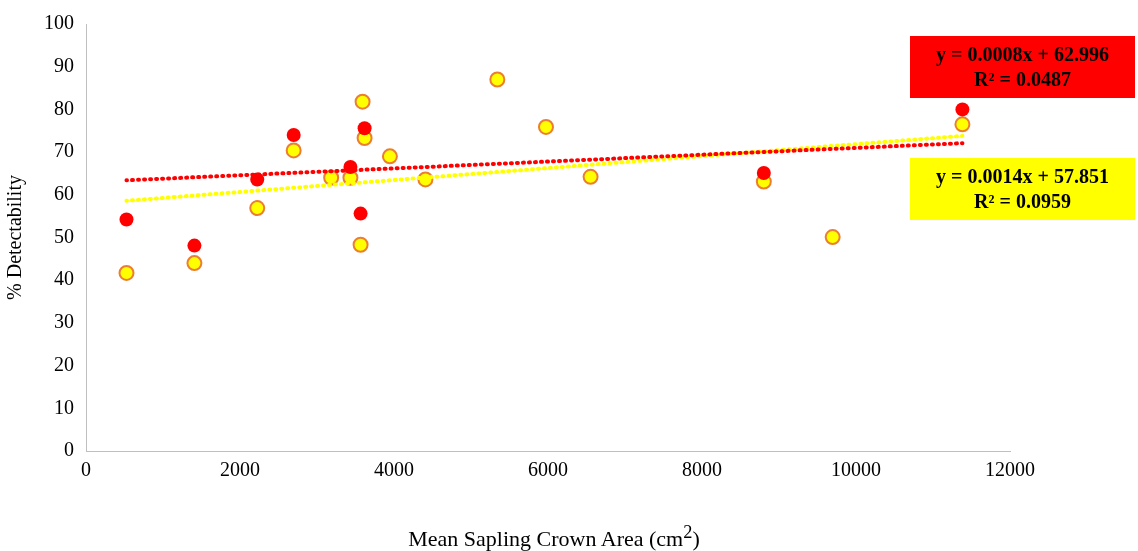  What do you see at coordinates (64, 235) in the screenshot?
I see `y-tick-label: 50` at bounding box center [64, 235].